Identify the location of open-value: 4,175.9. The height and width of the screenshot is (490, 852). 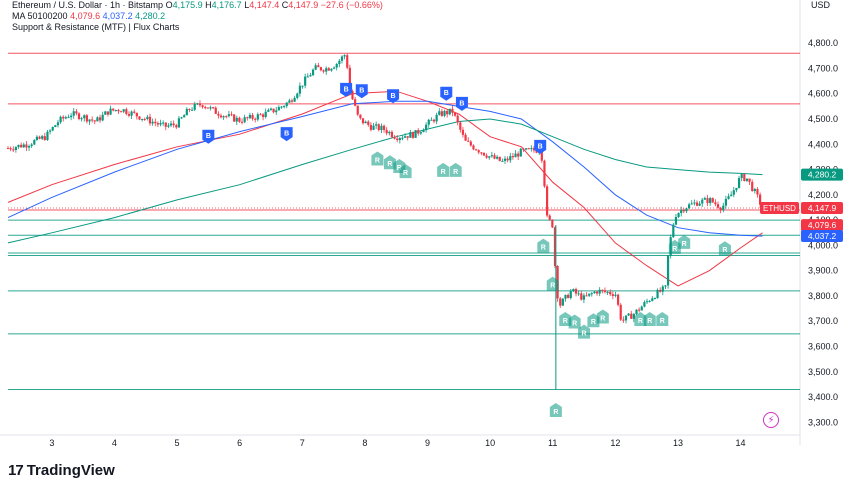
(187, 5).